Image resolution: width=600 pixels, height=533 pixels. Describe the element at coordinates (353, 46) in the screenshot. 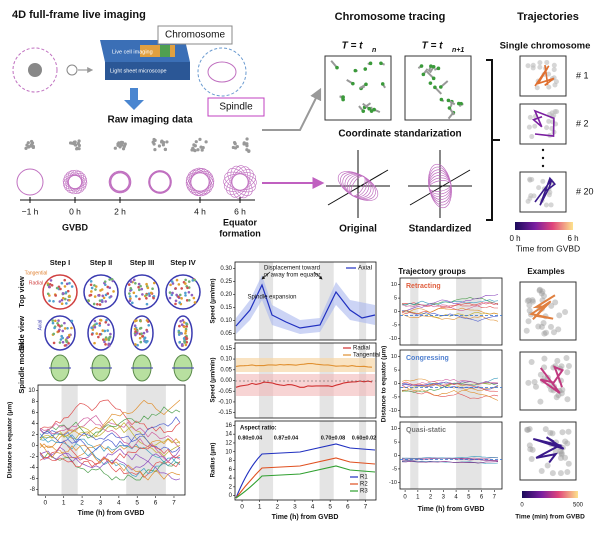

I see `label: T = t` at that location.